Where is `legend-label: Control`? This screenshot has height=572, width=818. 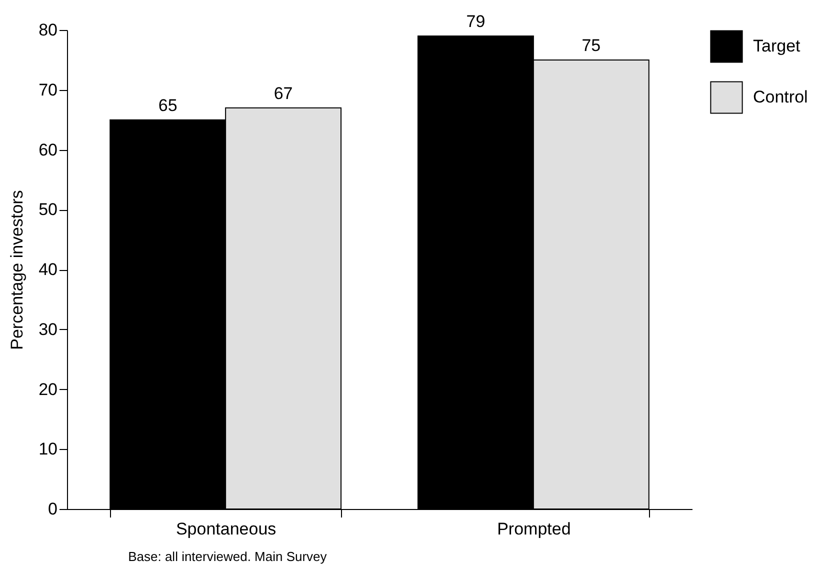
legend-label: Control is located at coordinates (780, 97).